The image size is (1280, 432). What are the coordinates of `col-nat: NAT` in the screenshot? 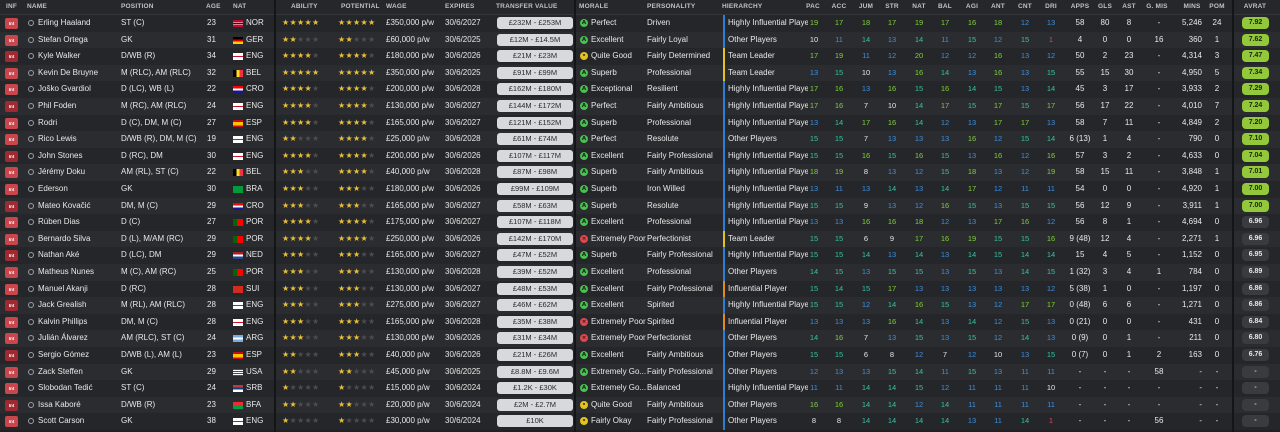 It's located at (240, 6).